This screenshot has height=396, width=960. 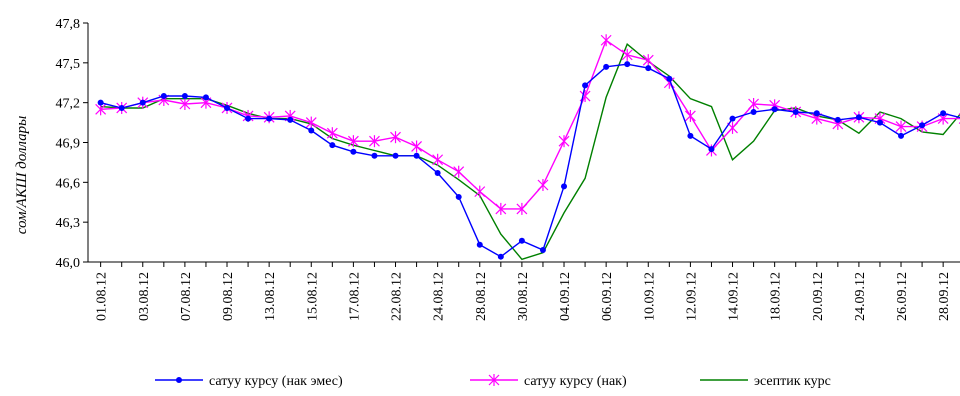 What do you see at coordinates (68, 64) in the screenshot?
I see `y-tick-label: 47,5` at bounding box center [68, 64].